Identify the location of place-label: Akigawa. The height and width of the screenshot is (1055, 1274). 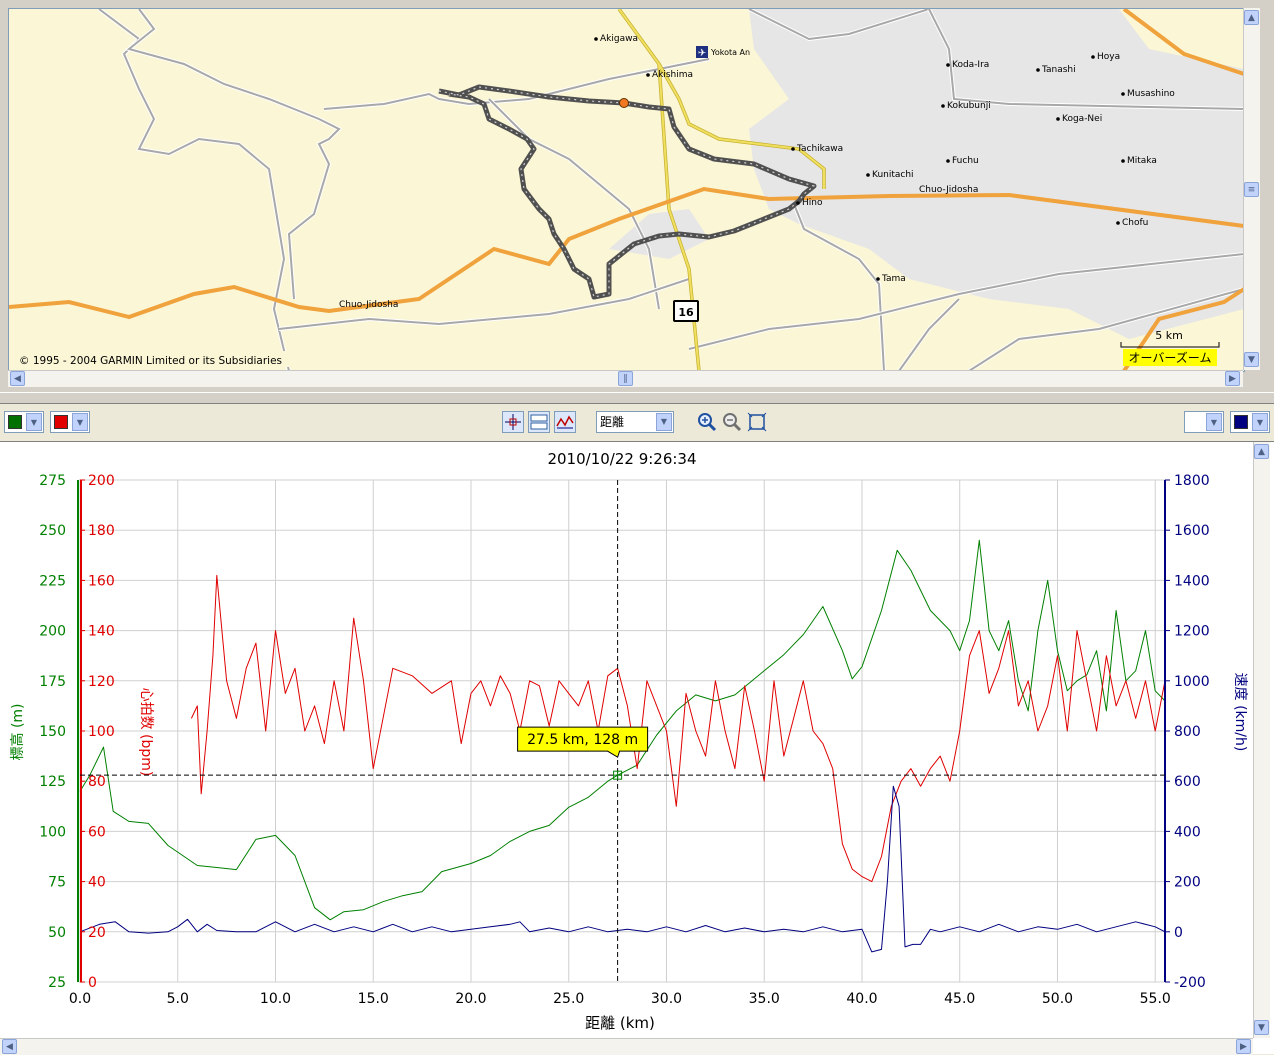
(619, 39).